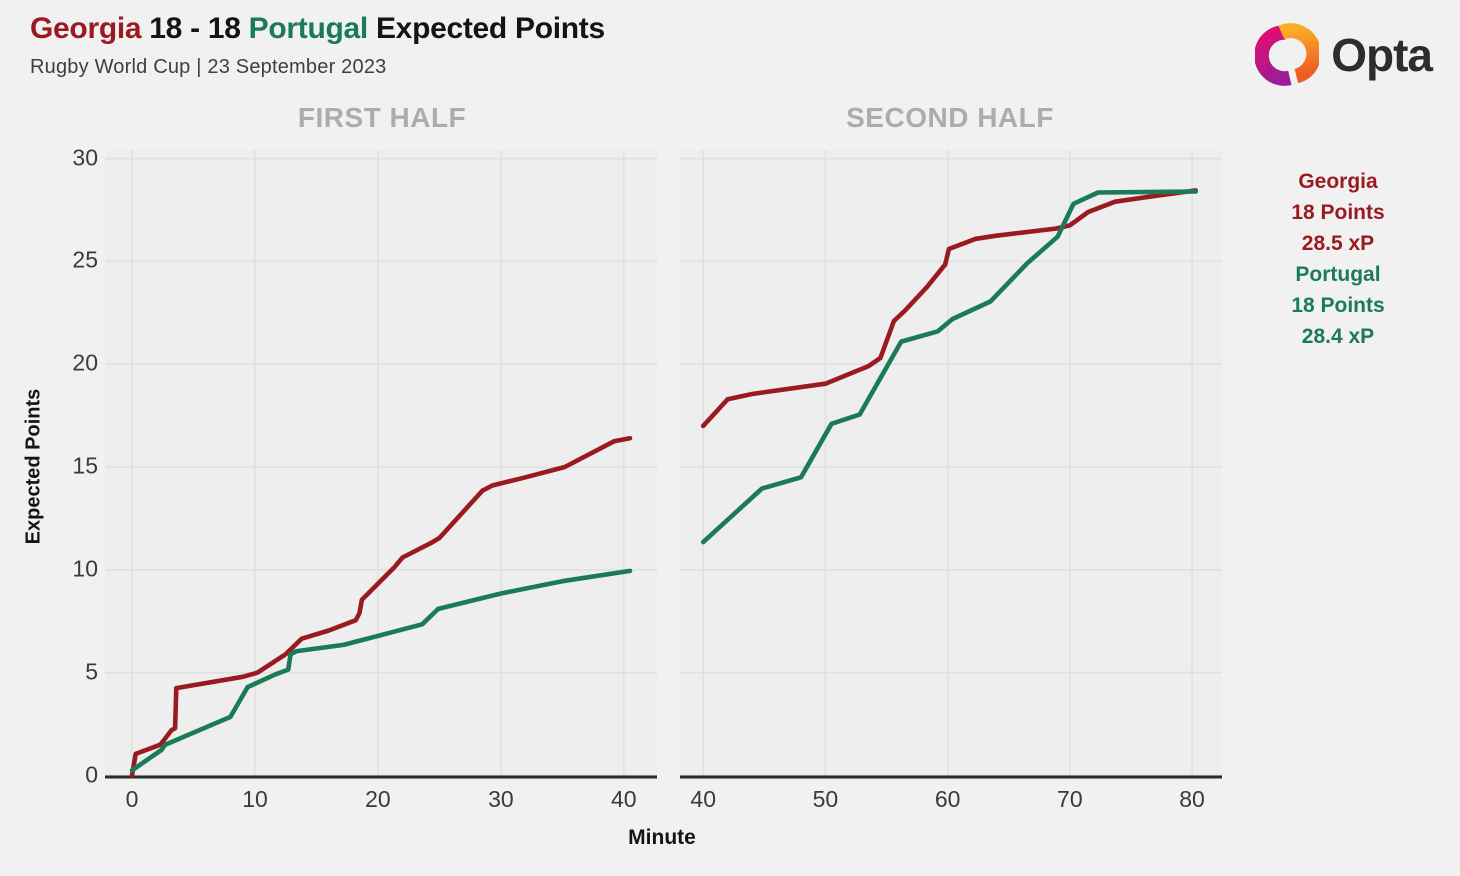  What do you see at coordinates (91, 671) in the screenshot?
I see `y-tick-label: 5` at bounding box center [91, 671].